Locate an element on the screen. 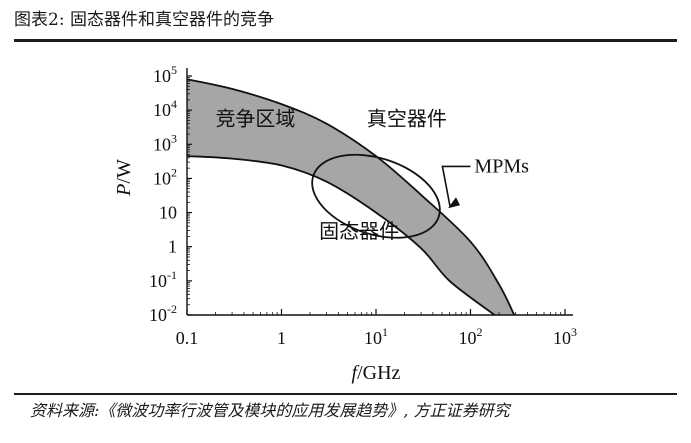  mpms-pointer-line is located at coordinates (456, 186).